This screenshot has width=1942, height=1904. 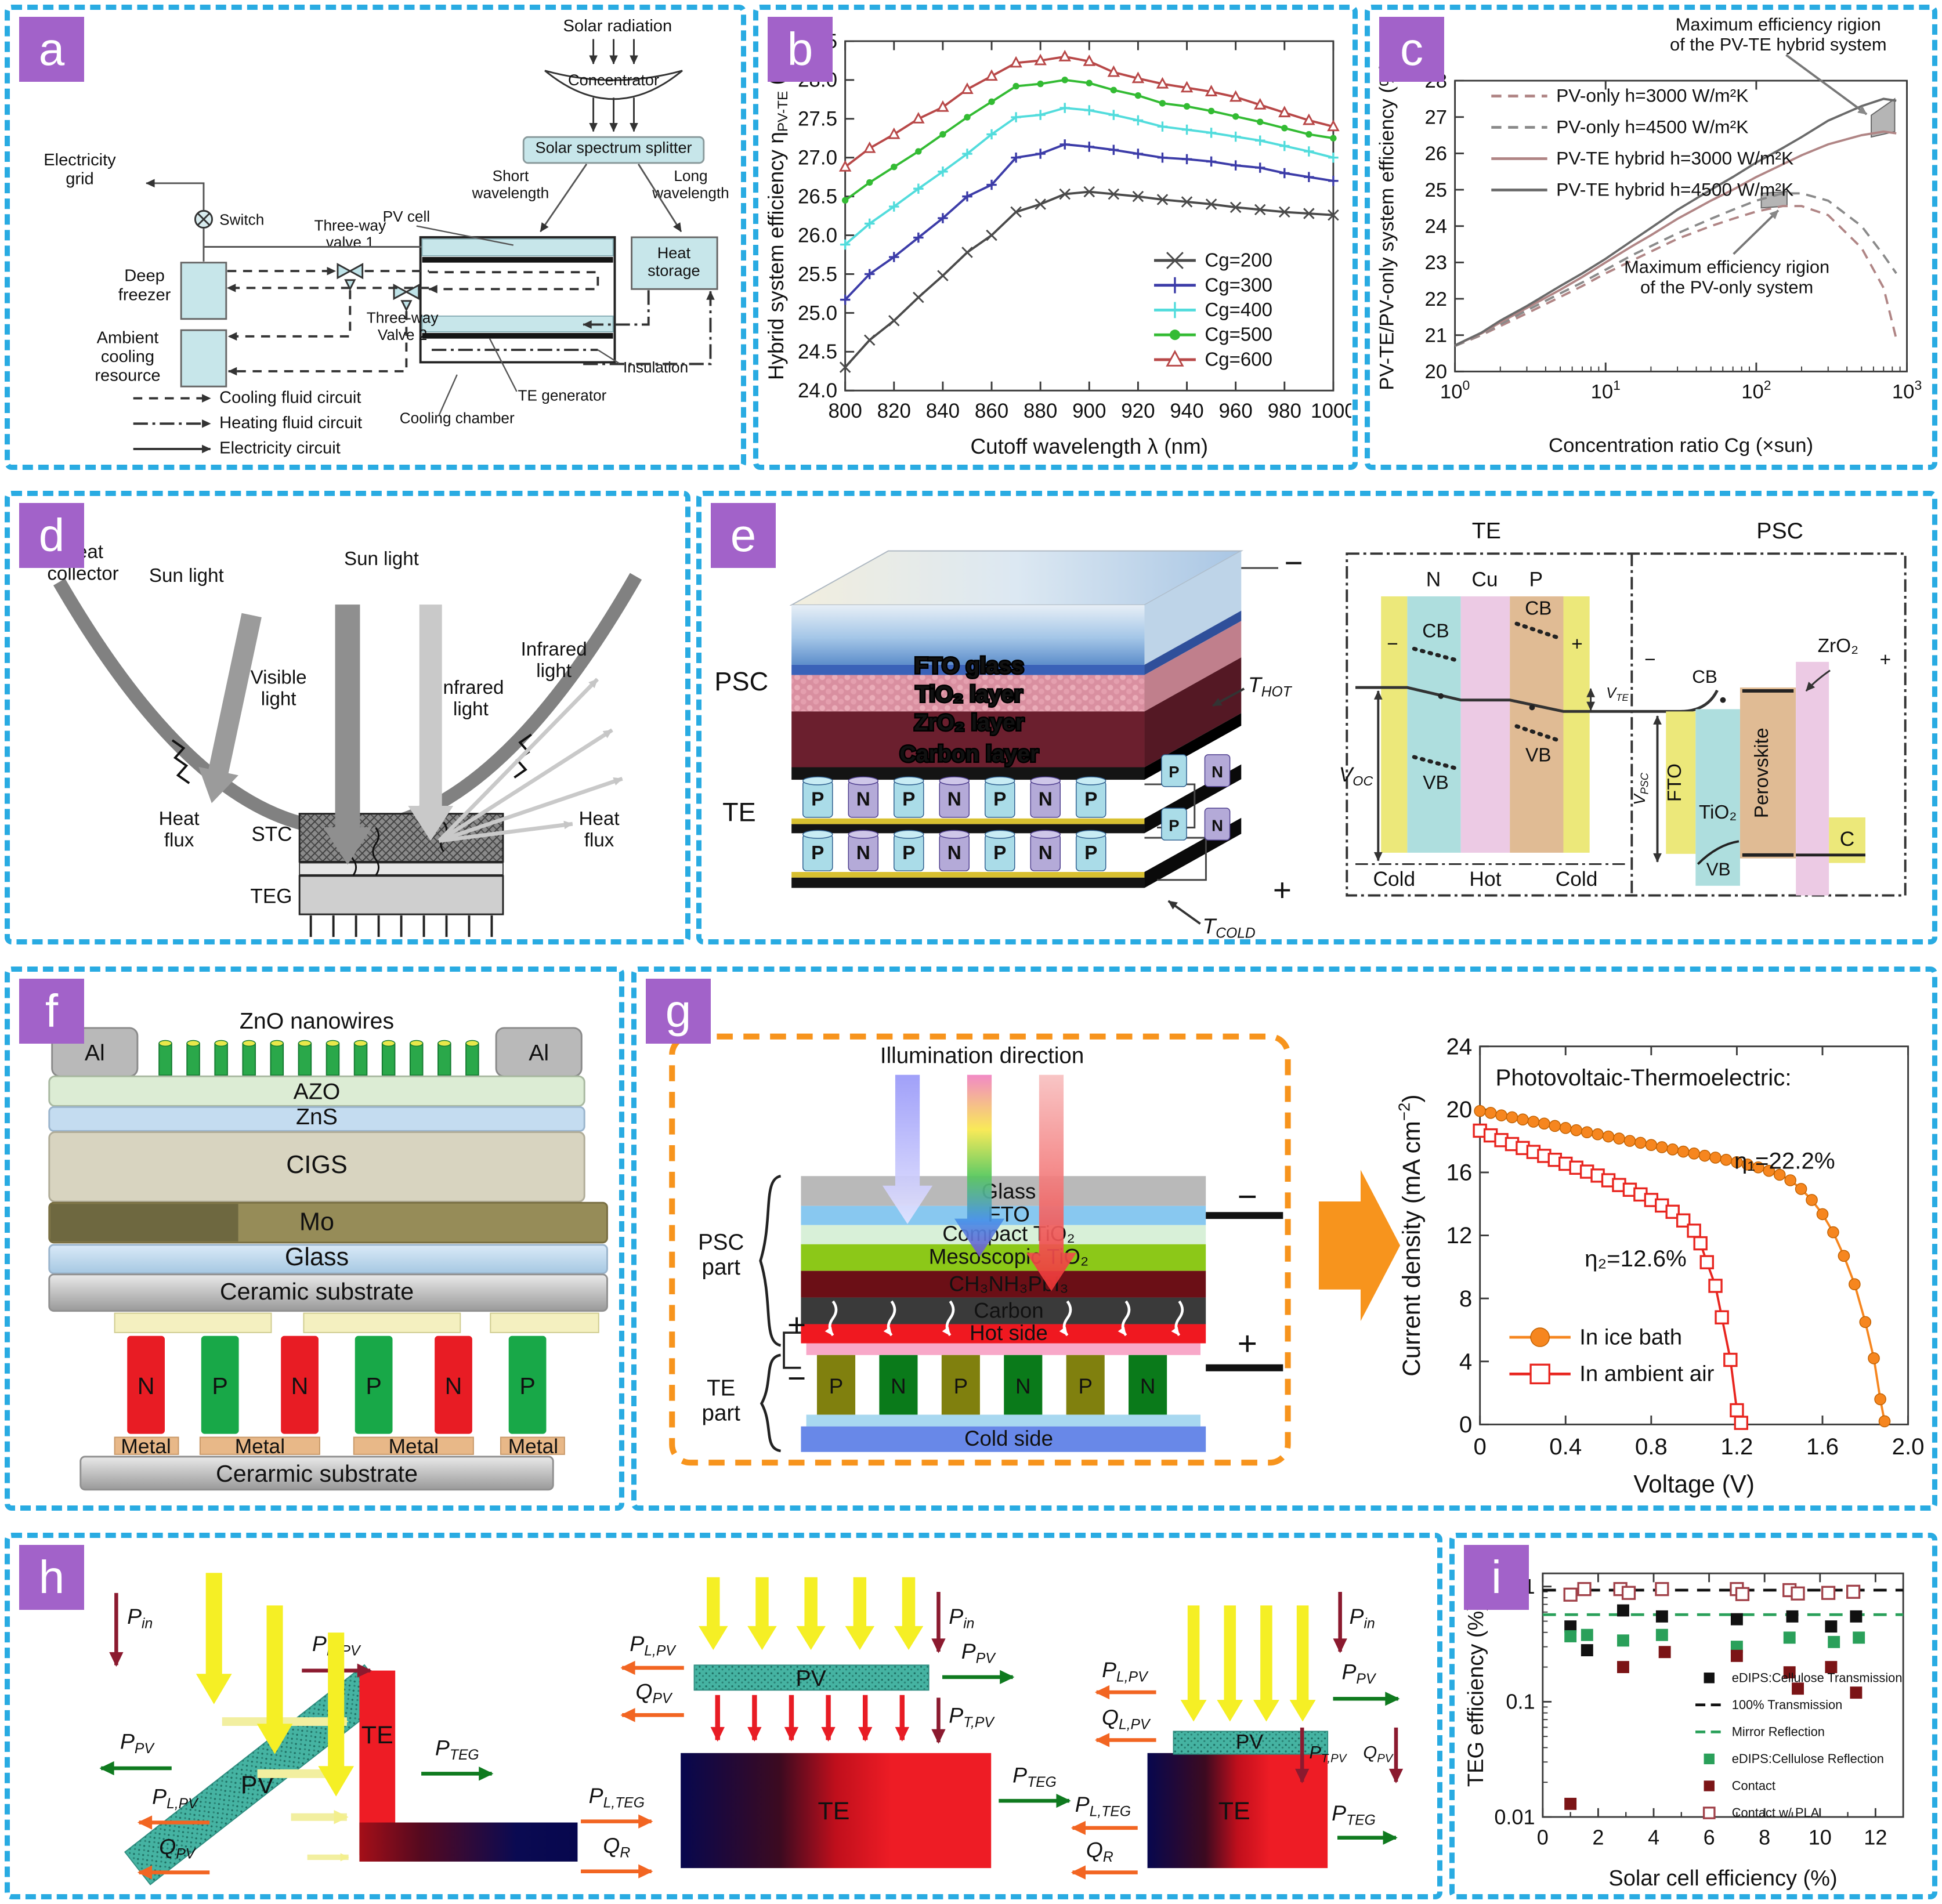 What do you see at coordinates (1228, 697) in the screenshot?
I see `thot-pointer` at bounding box center [1228, 697].